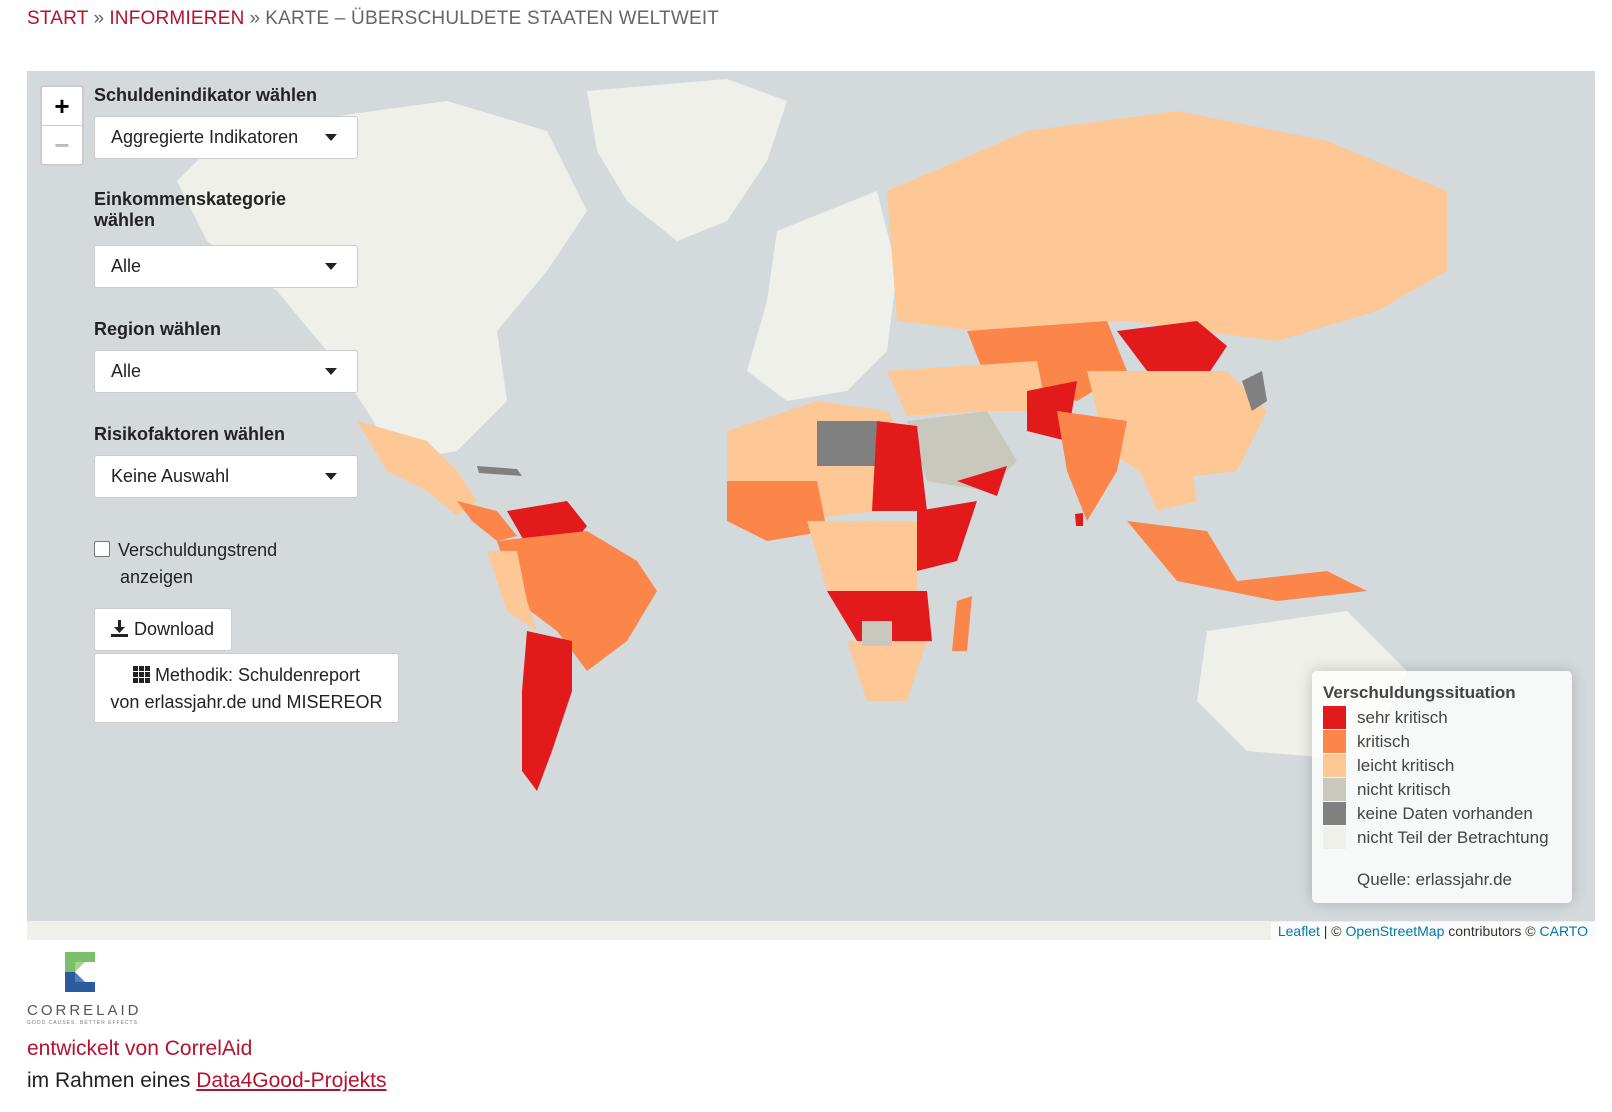  What do you see at coordinates (62, 106) in the screenshot?
I see `zoom-in-button: +` at bounding box center [62, 106].